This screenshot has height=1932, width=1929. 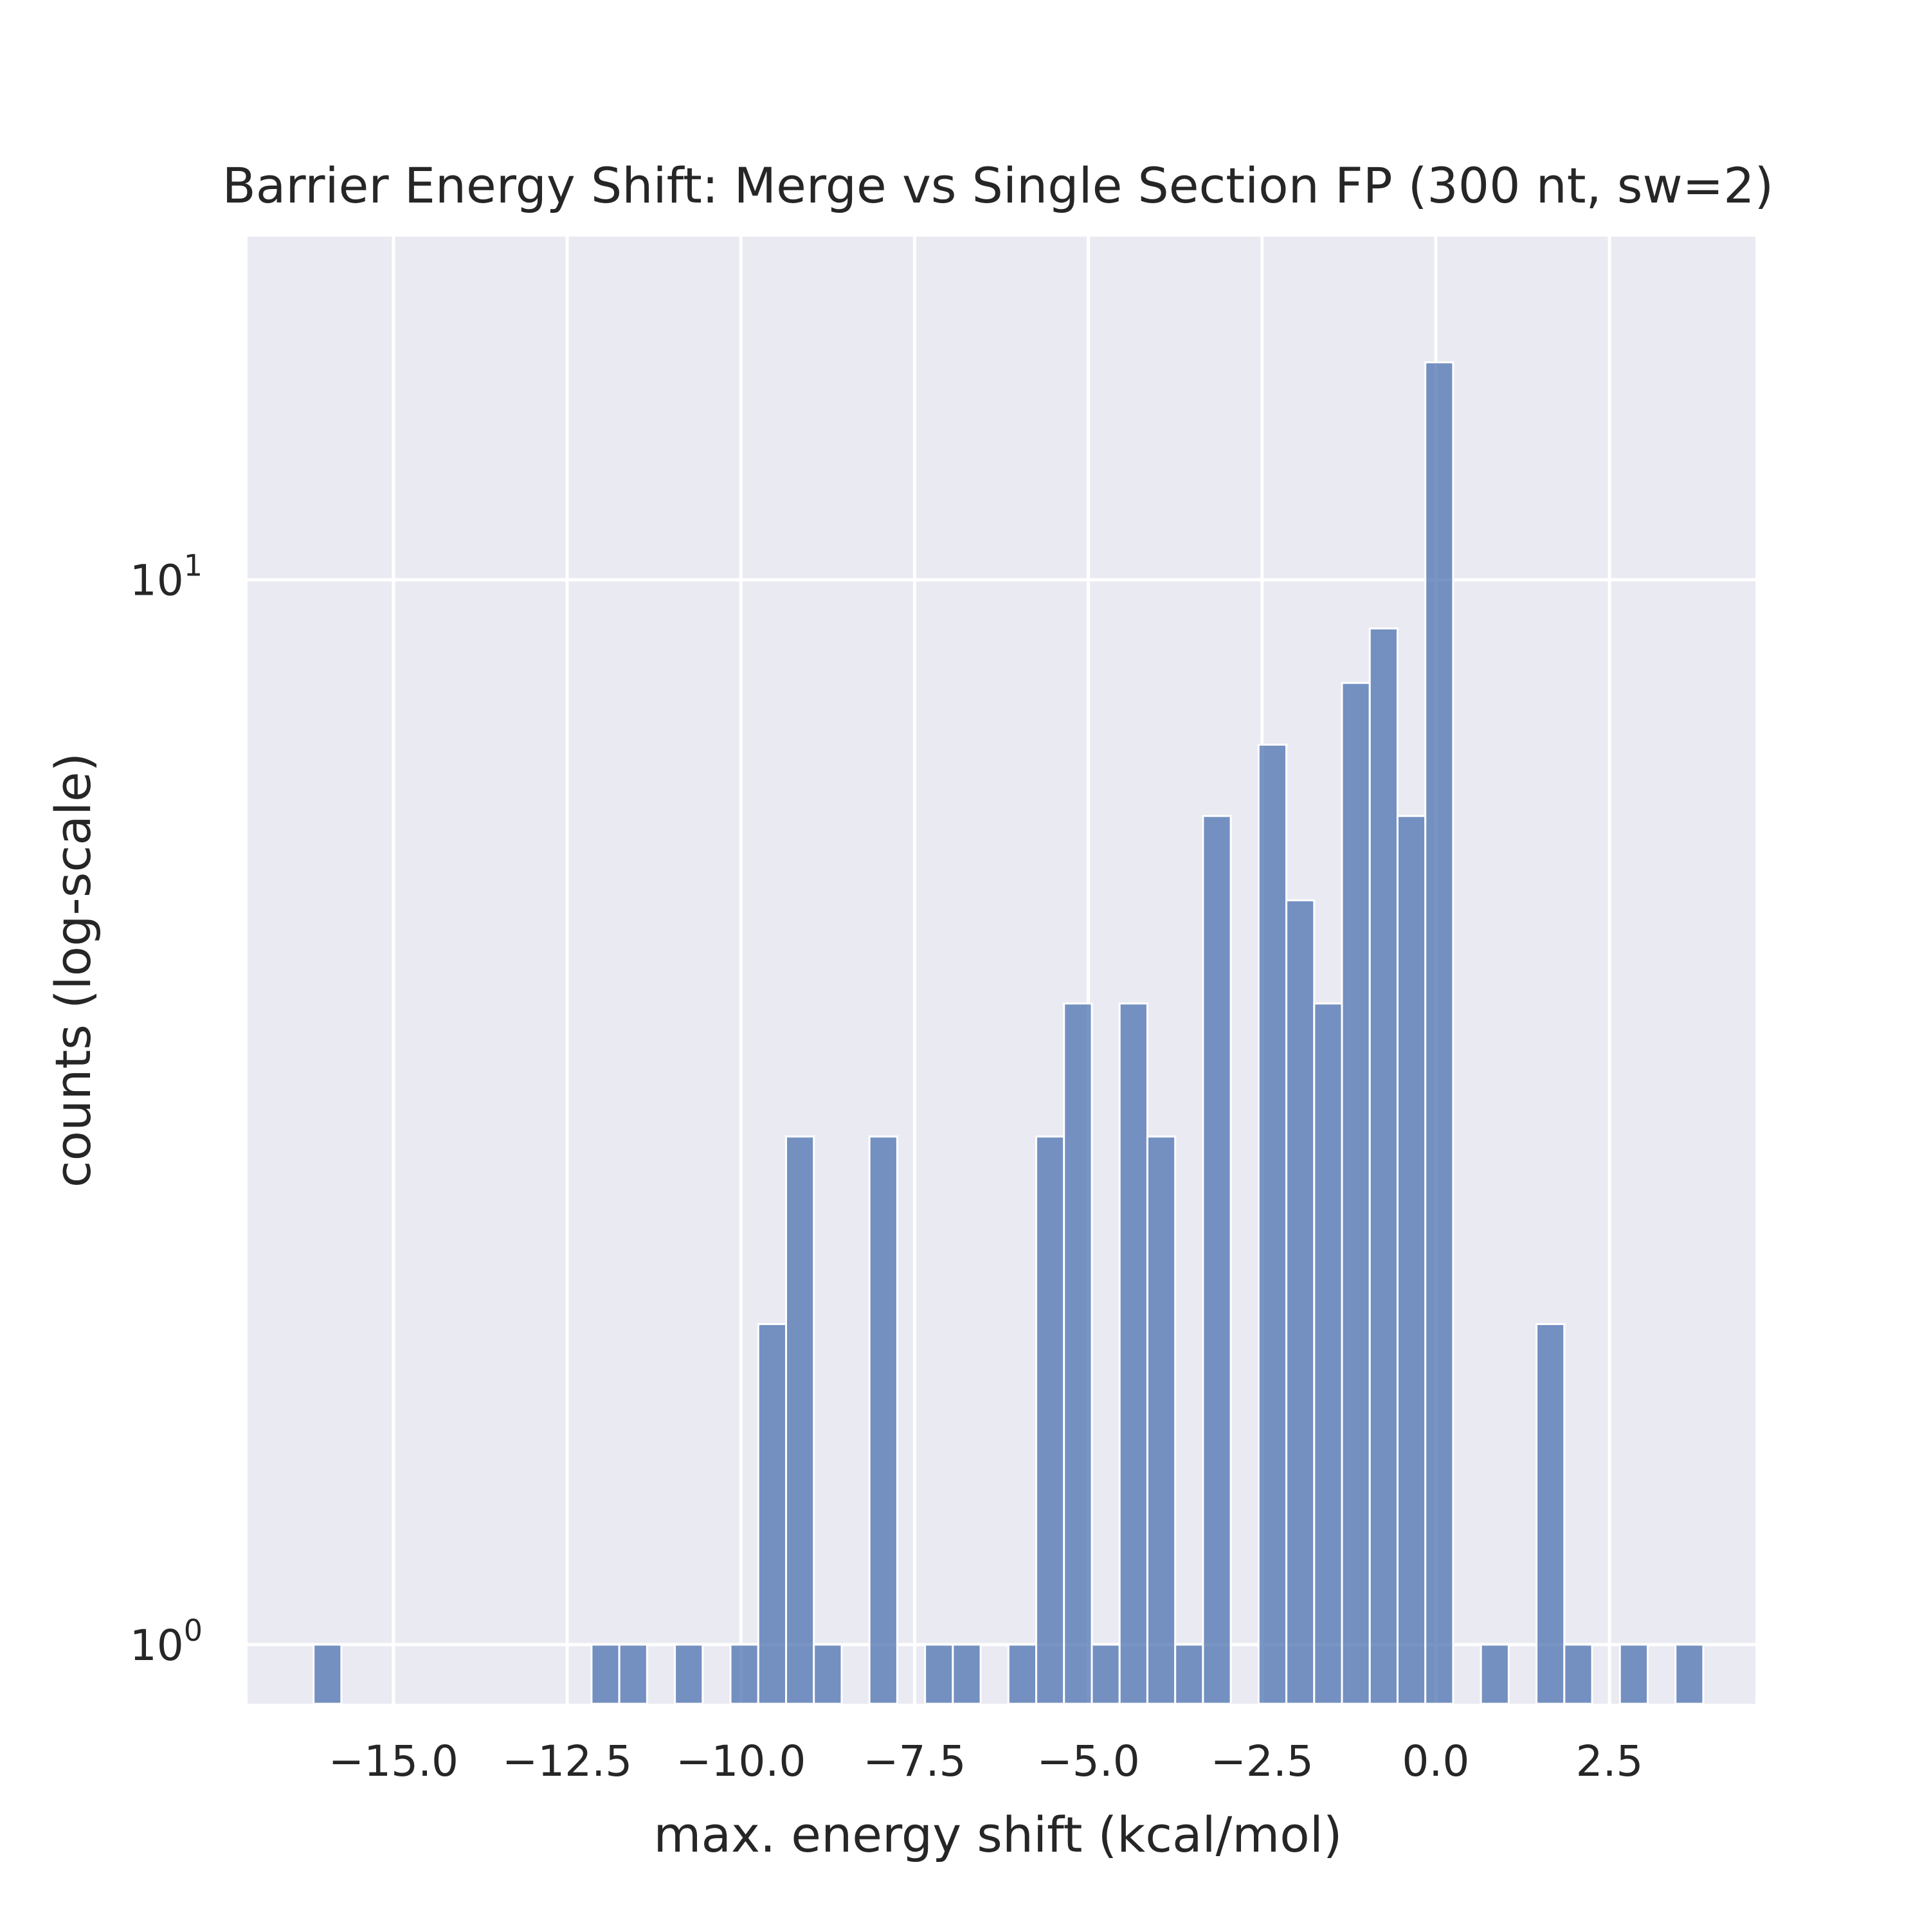 I want to click on x-tick-label-4: −5.0, so click(x=1088, y=1761).